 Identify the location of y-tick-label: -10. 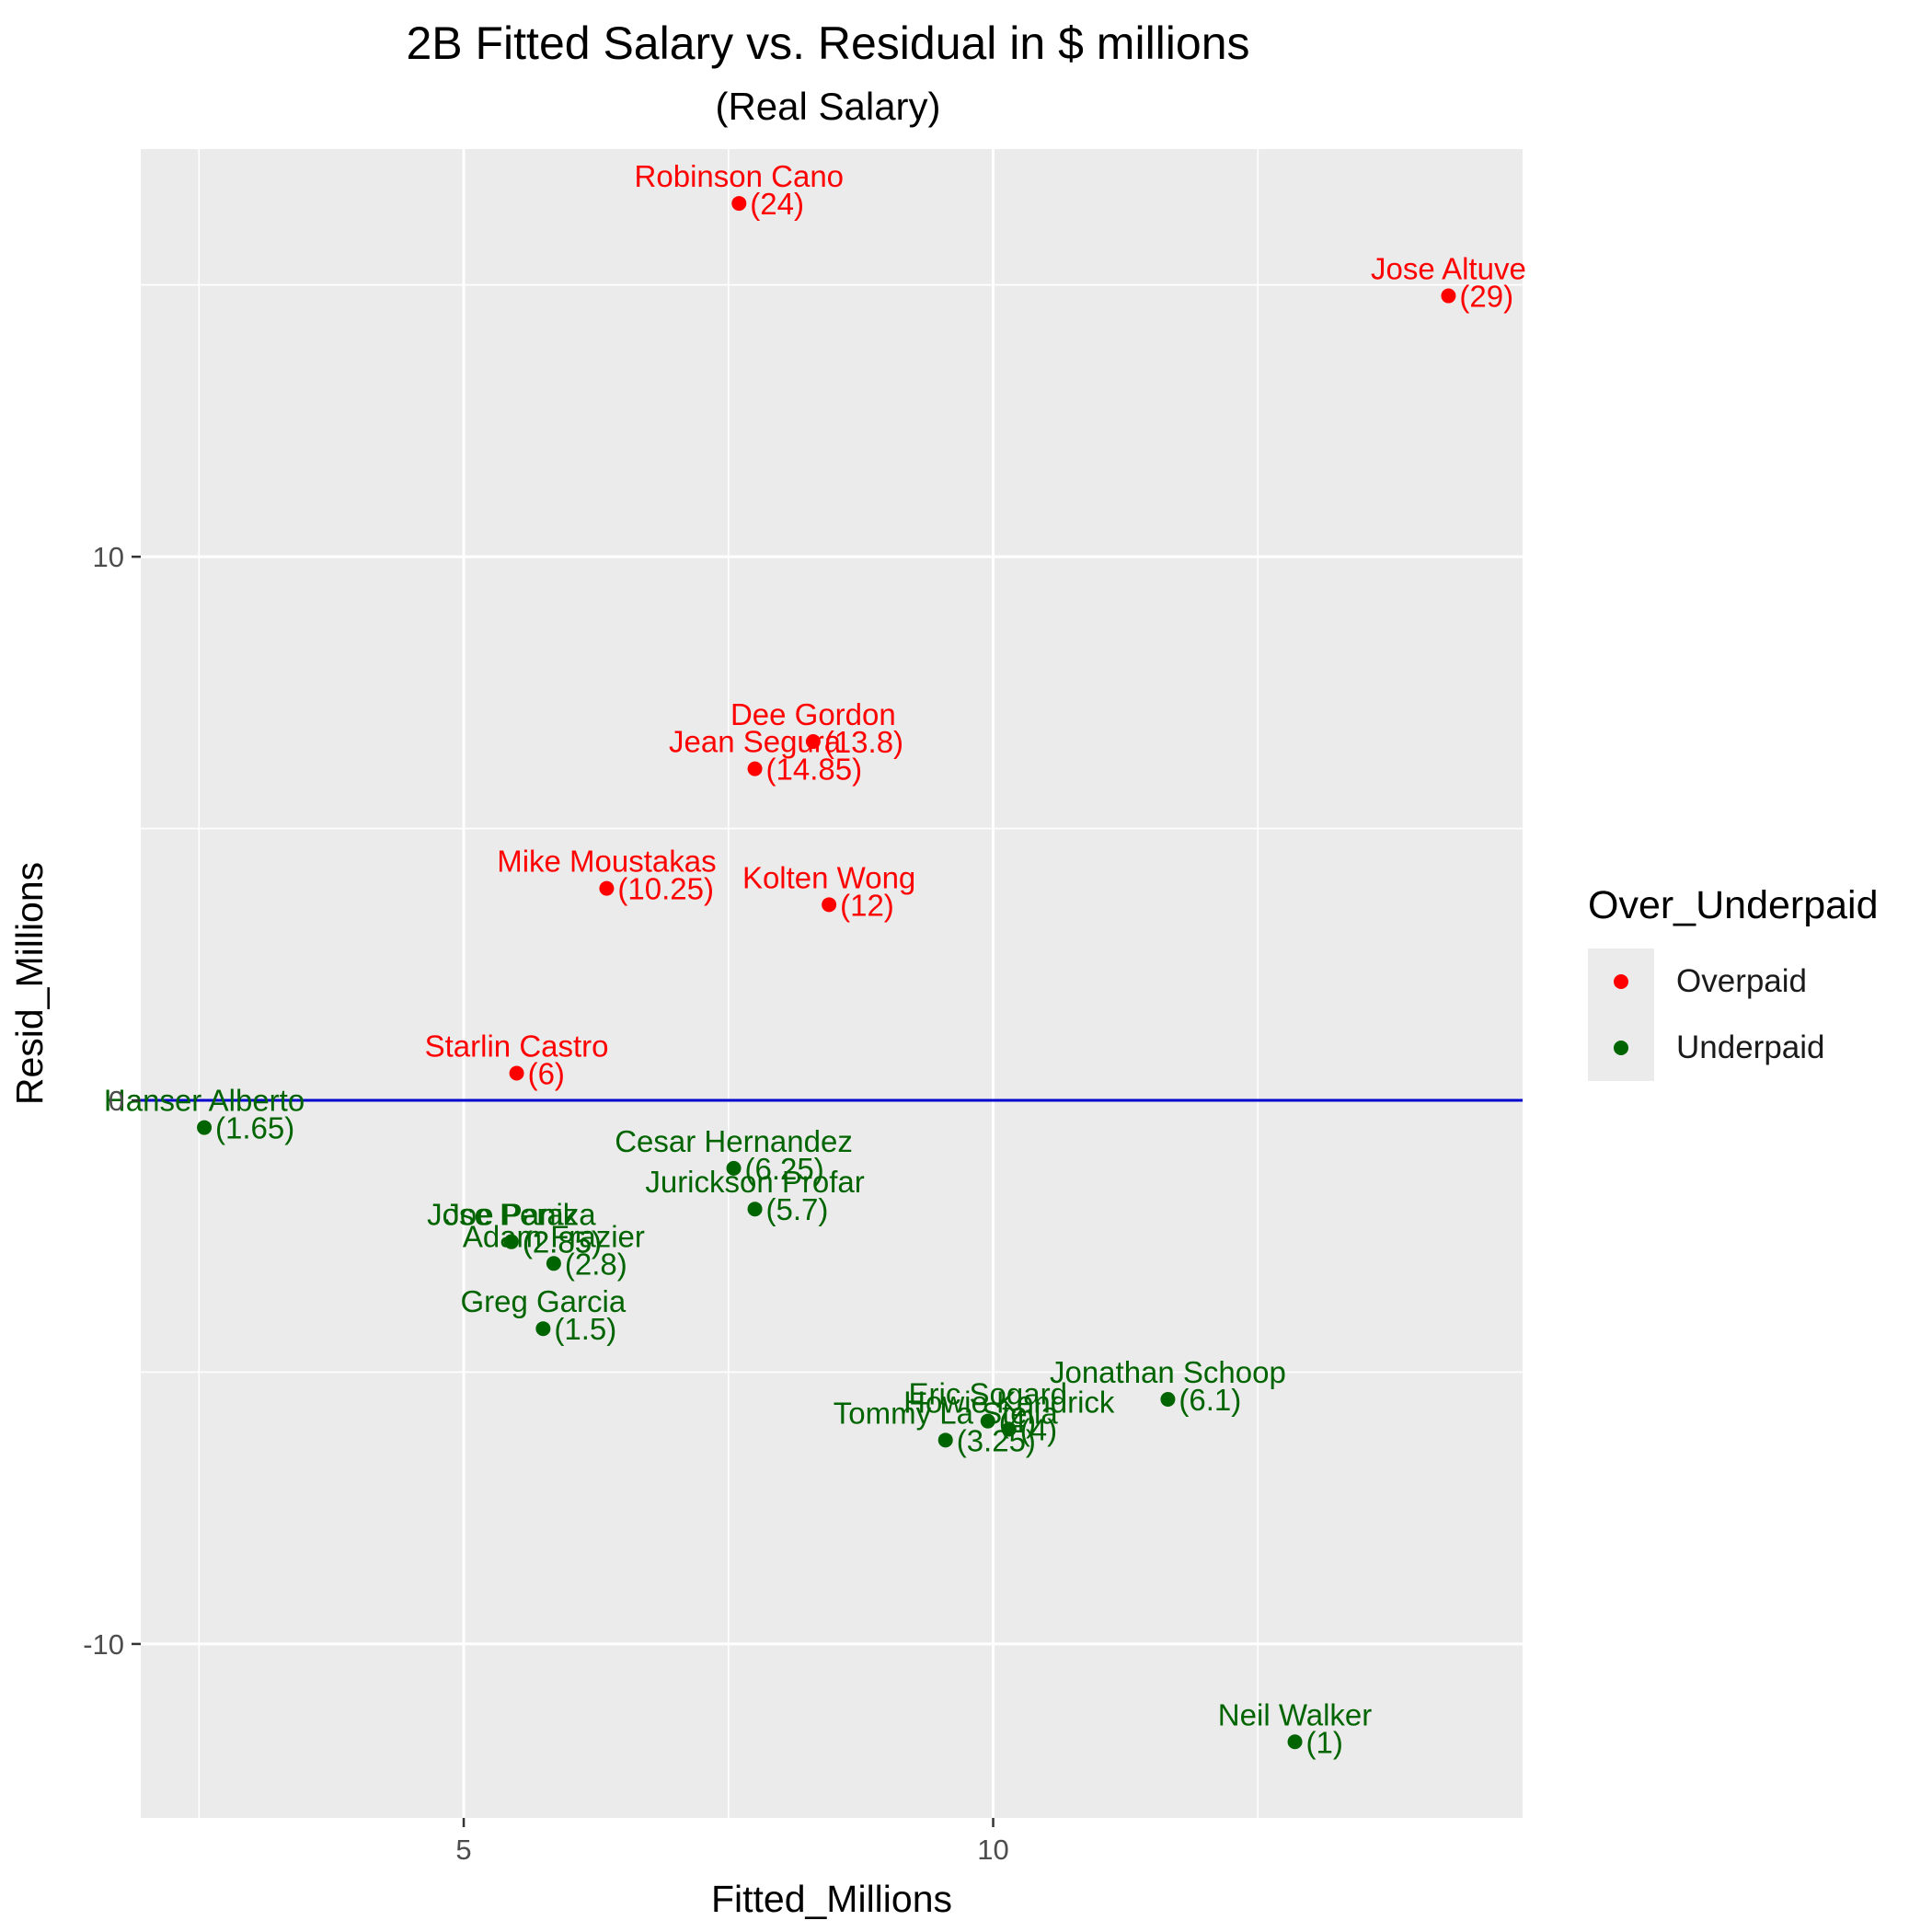
(103, 1644).